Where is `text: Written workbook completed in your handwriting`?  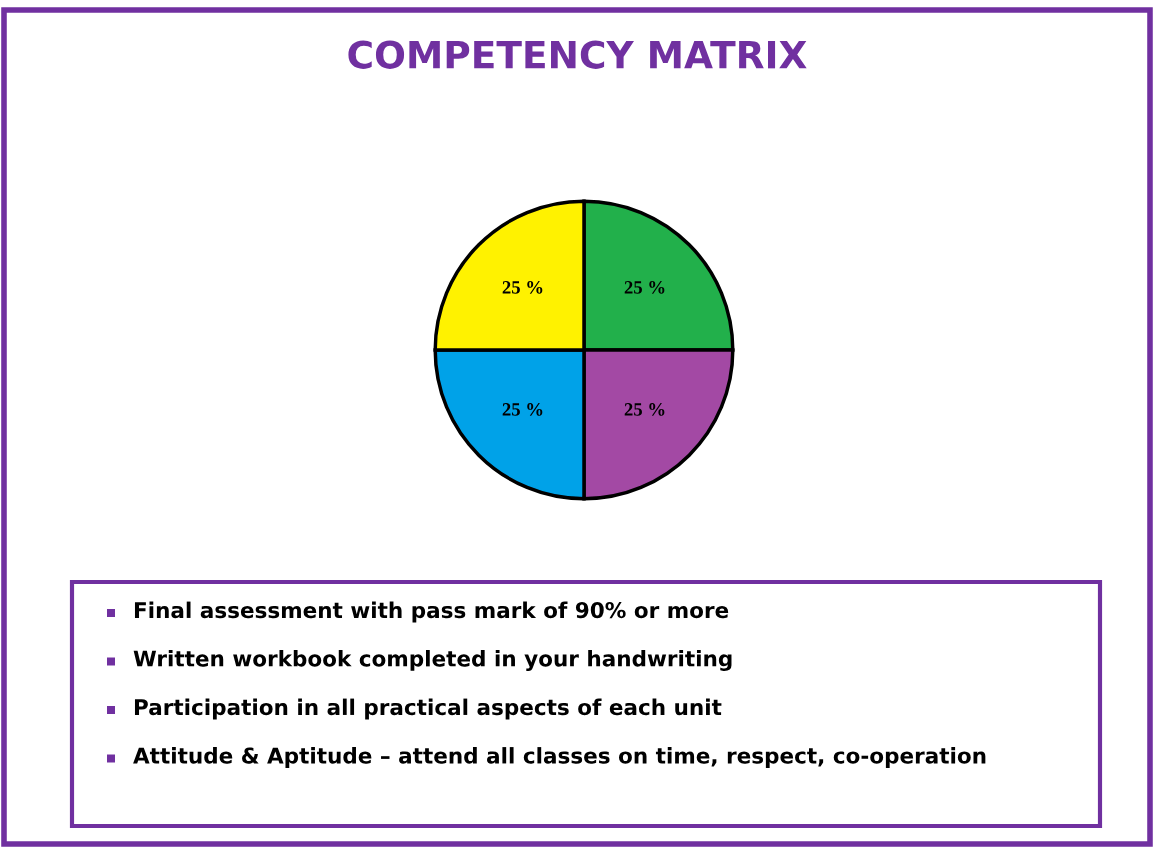 text: Written workbook completed in your handwriting is located at coordinates (432, 660).